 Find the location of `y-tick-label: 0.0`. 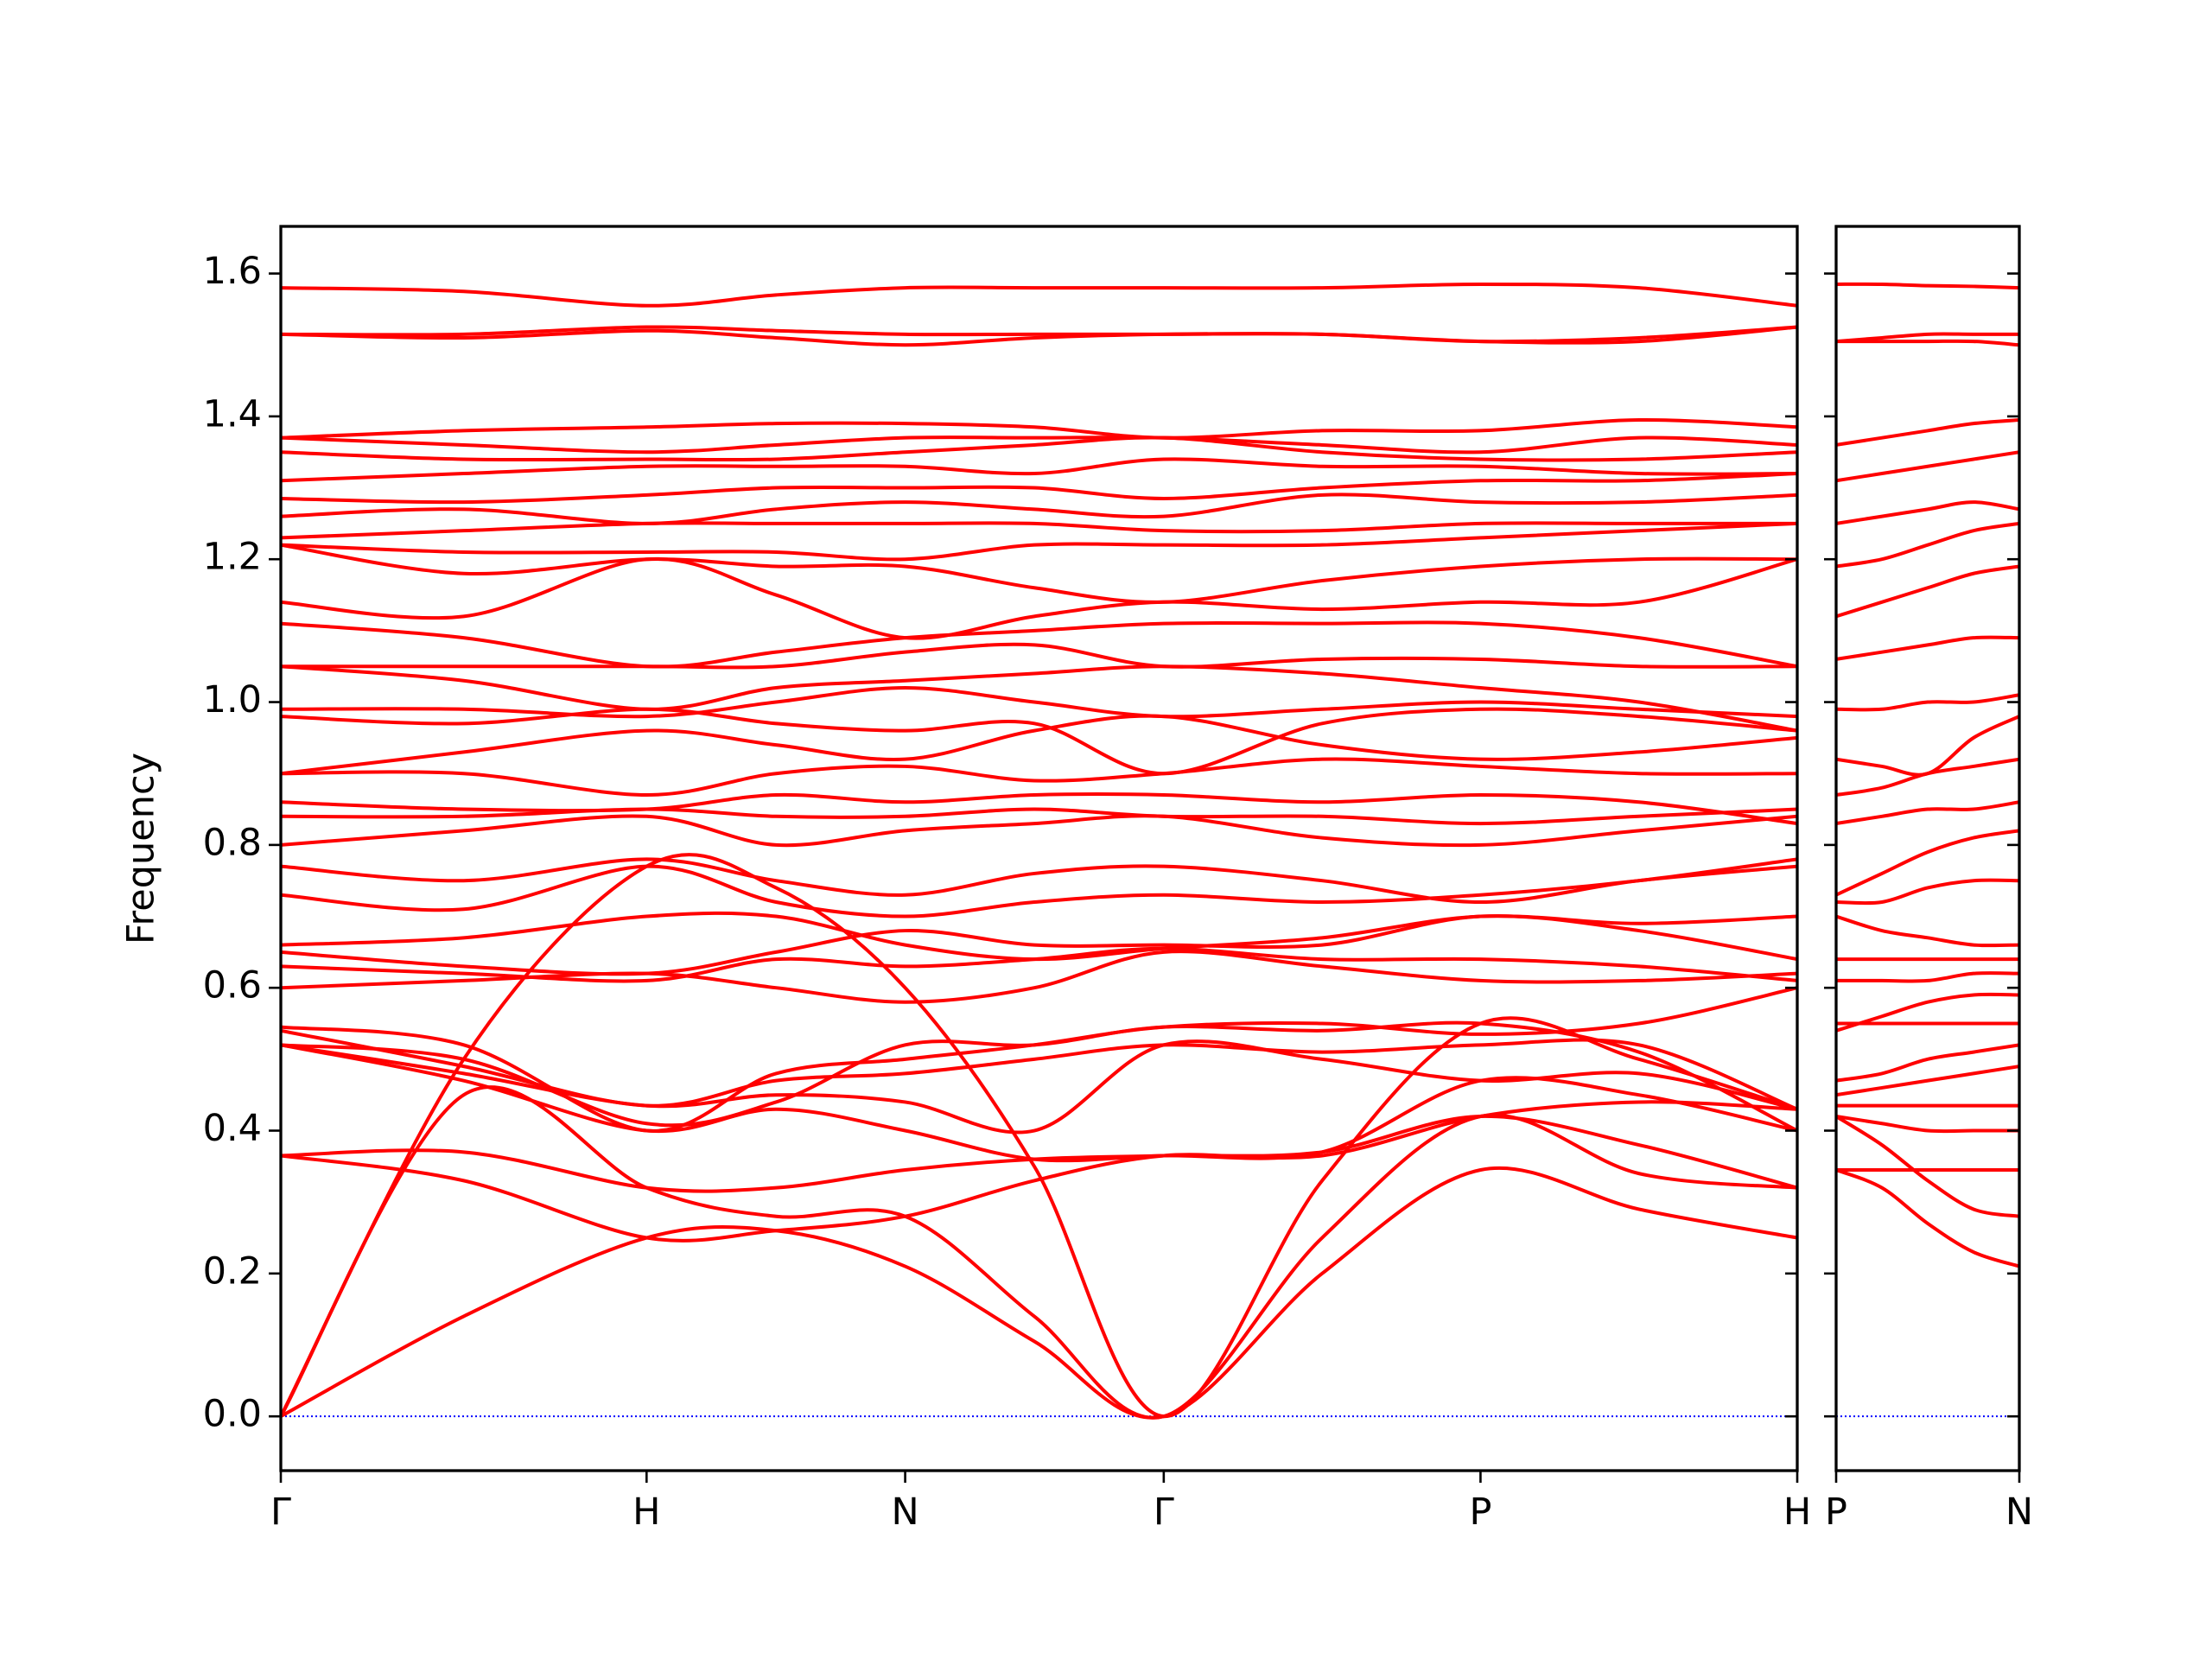

y-tick-label: 0.0 is located at coordinates (232, 1414).